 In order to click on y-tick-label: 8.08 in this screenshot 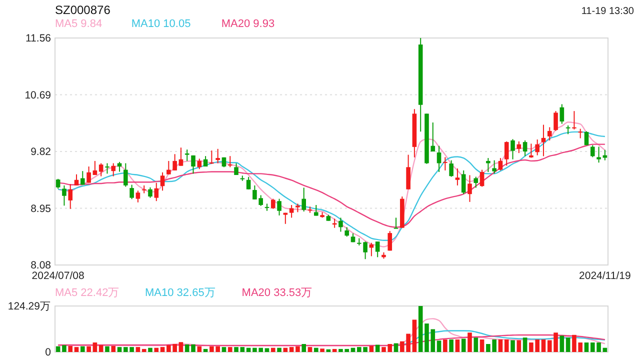, I will do `click(41, 266)`.